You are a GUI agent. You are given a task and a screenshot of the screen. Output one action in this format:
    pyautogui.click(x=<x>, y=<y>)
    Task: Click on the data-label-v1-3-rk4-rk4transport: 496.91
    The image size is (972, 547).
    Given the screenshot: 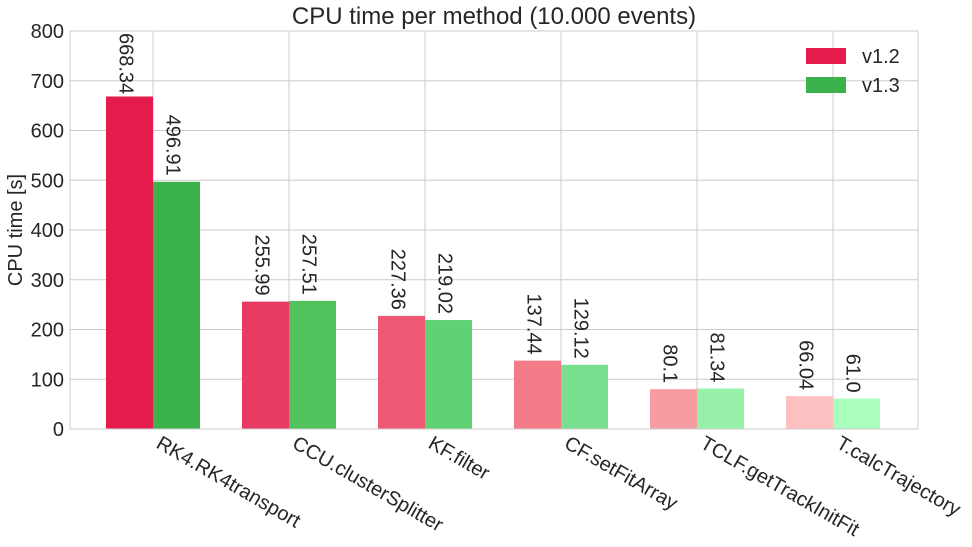 What is the action you would take?
    pyautogui.click(x=173, y=145)
    